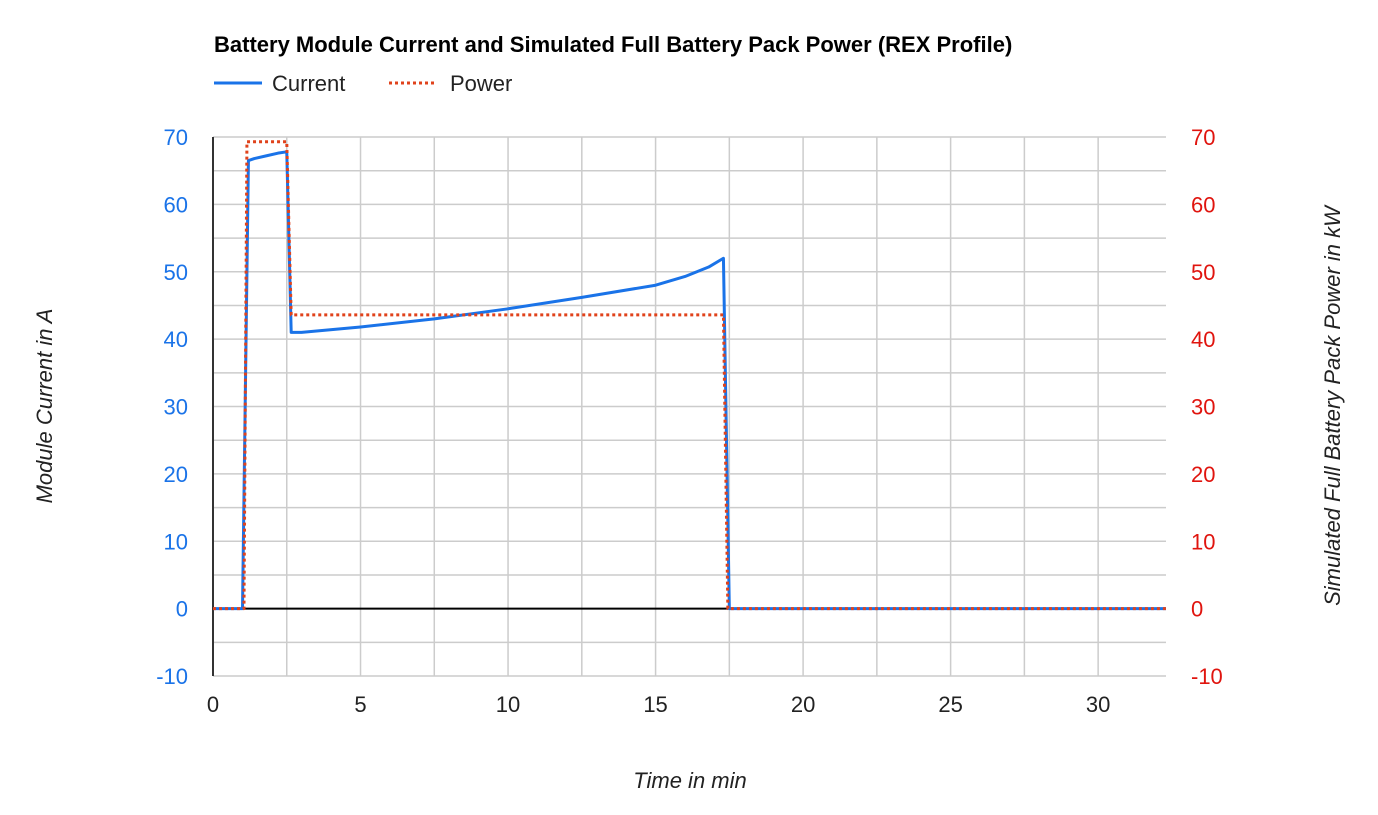  I want to click on y-tick-label-left: -10, so click(172, 676).